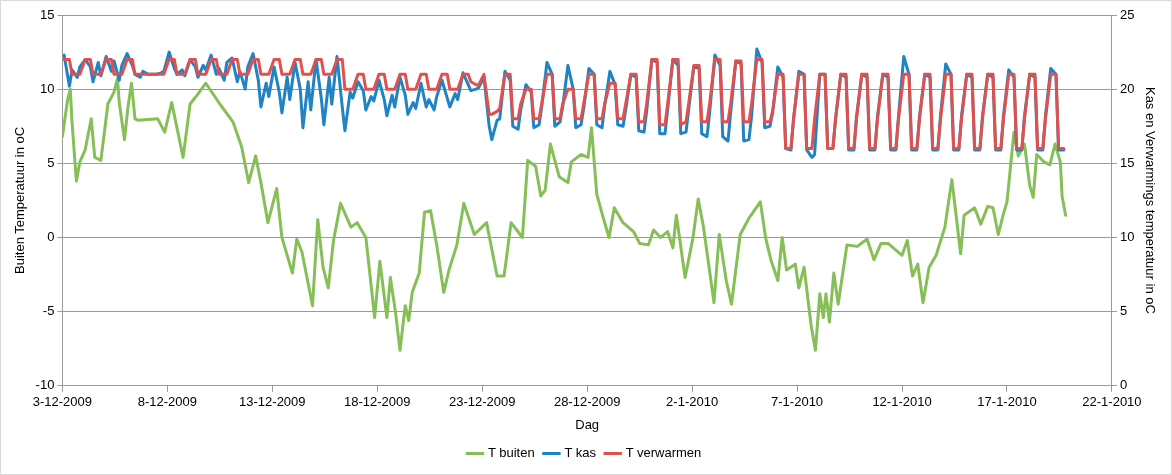  What do you see at coordinates (1127, 88) in the screenshot?
I see `y2-tick-label: 20` at bounding box center [1127, 88].